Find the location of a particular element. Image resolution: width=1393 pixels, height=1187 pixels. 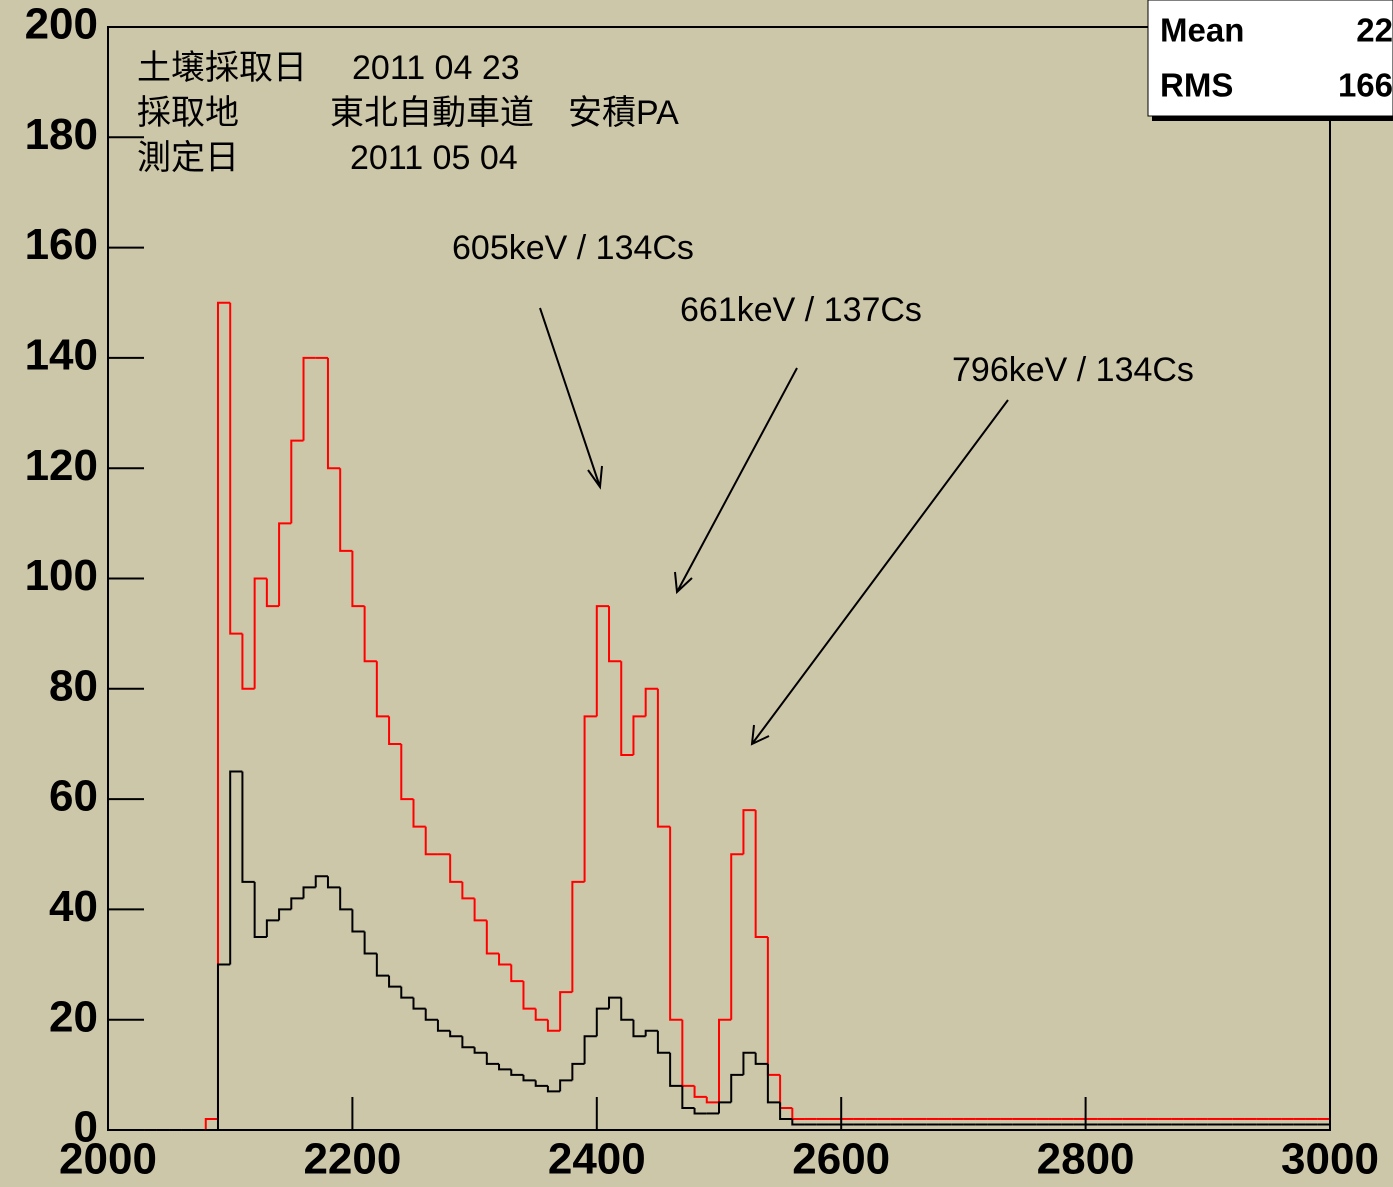

stats-value: 166 is located at coordinates (1365, 85).